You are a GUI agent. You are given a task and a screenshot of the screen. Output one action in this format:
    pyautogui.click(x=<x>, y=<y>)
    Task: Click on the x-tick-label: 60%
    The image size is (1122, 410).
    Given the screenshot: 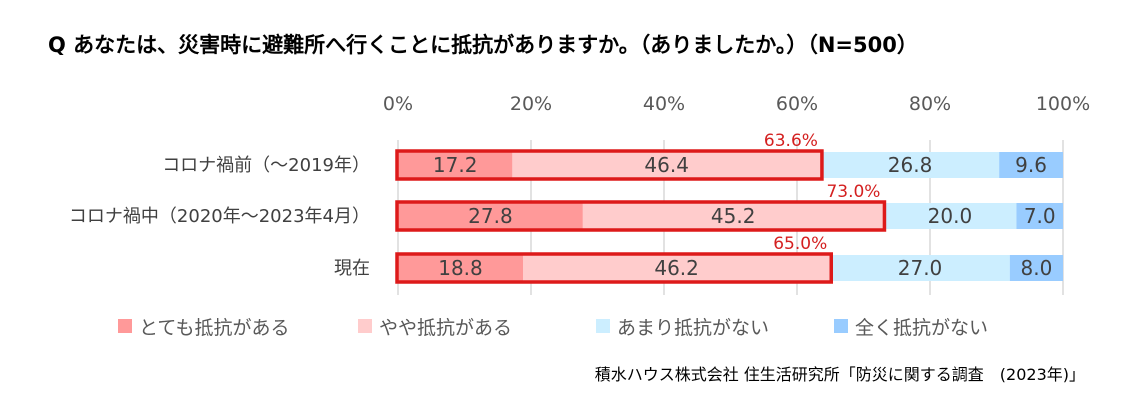 What is the action you would take?
    pyautogui.click(x=797, y=104)
    